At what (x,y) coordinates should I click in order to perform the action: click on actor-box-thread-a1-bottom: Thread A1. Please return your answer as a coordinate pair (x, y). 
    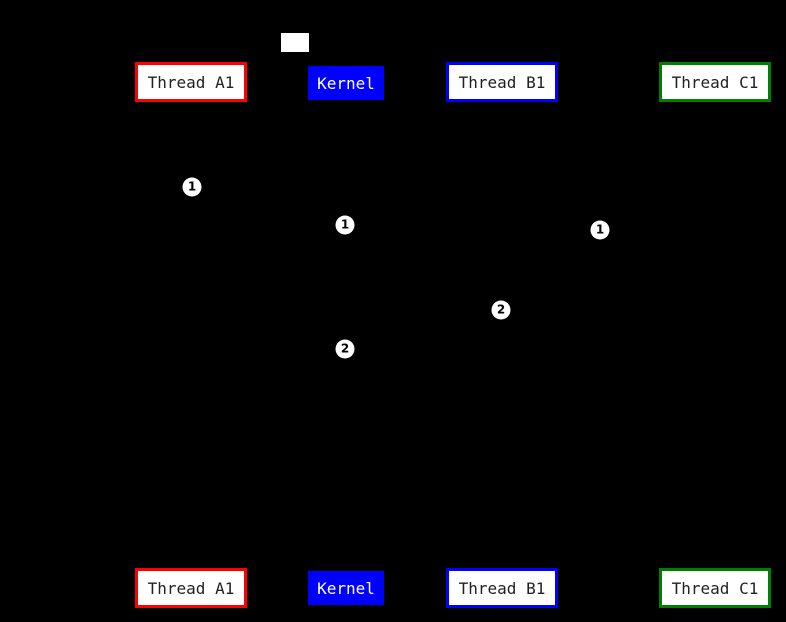
    Looking at the image, I should click on (191, 588).